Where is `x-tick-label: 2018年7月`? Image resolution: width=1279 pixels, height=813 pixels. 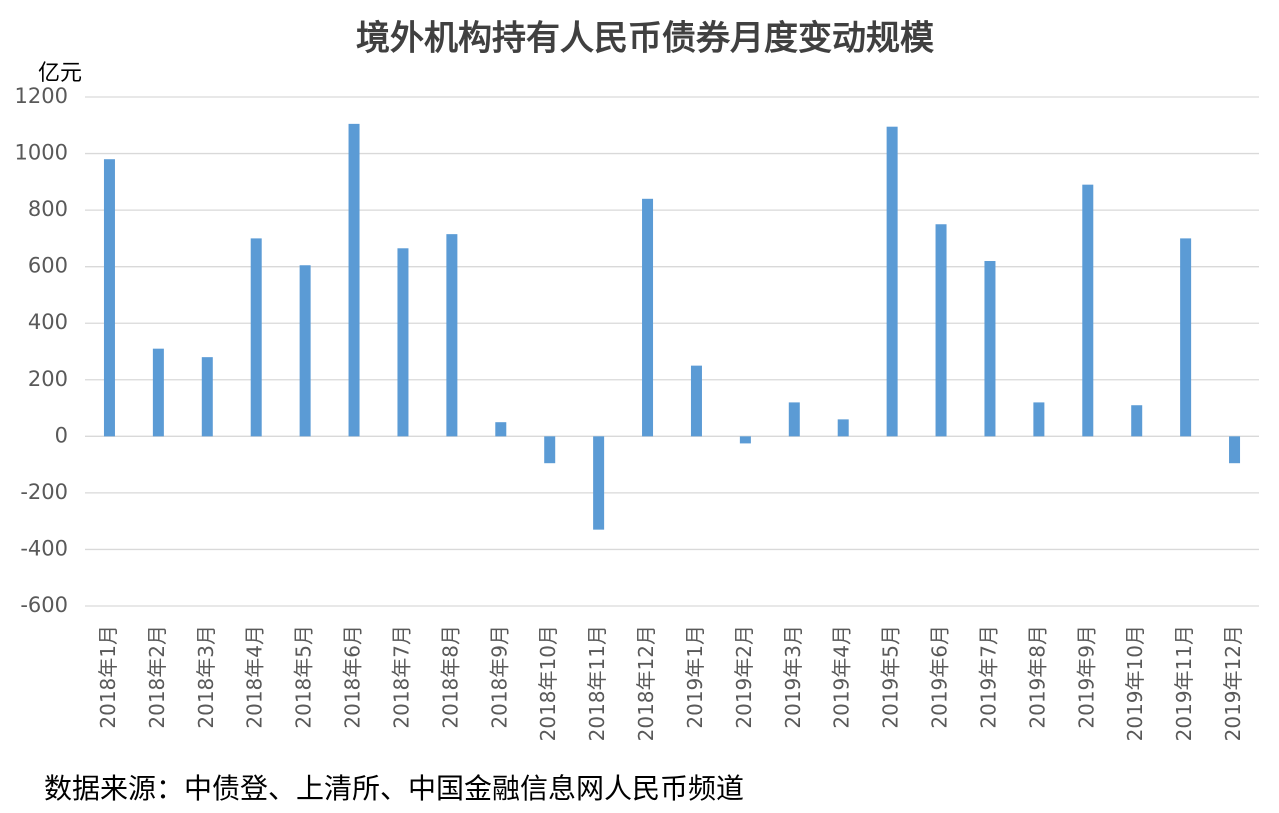 x-tick-label: 2018年7月 is located at coordinates (401, 677).